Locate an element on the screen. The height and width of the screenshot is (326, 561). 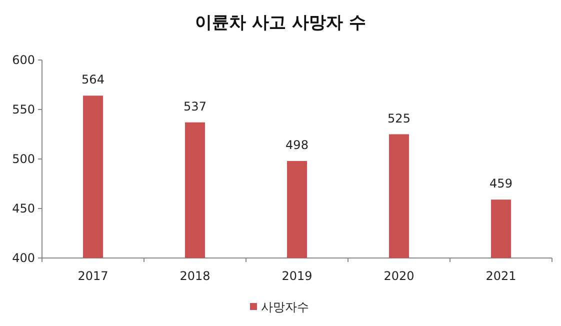
y-tick-label: 450 is located at coordinates (23, 209).